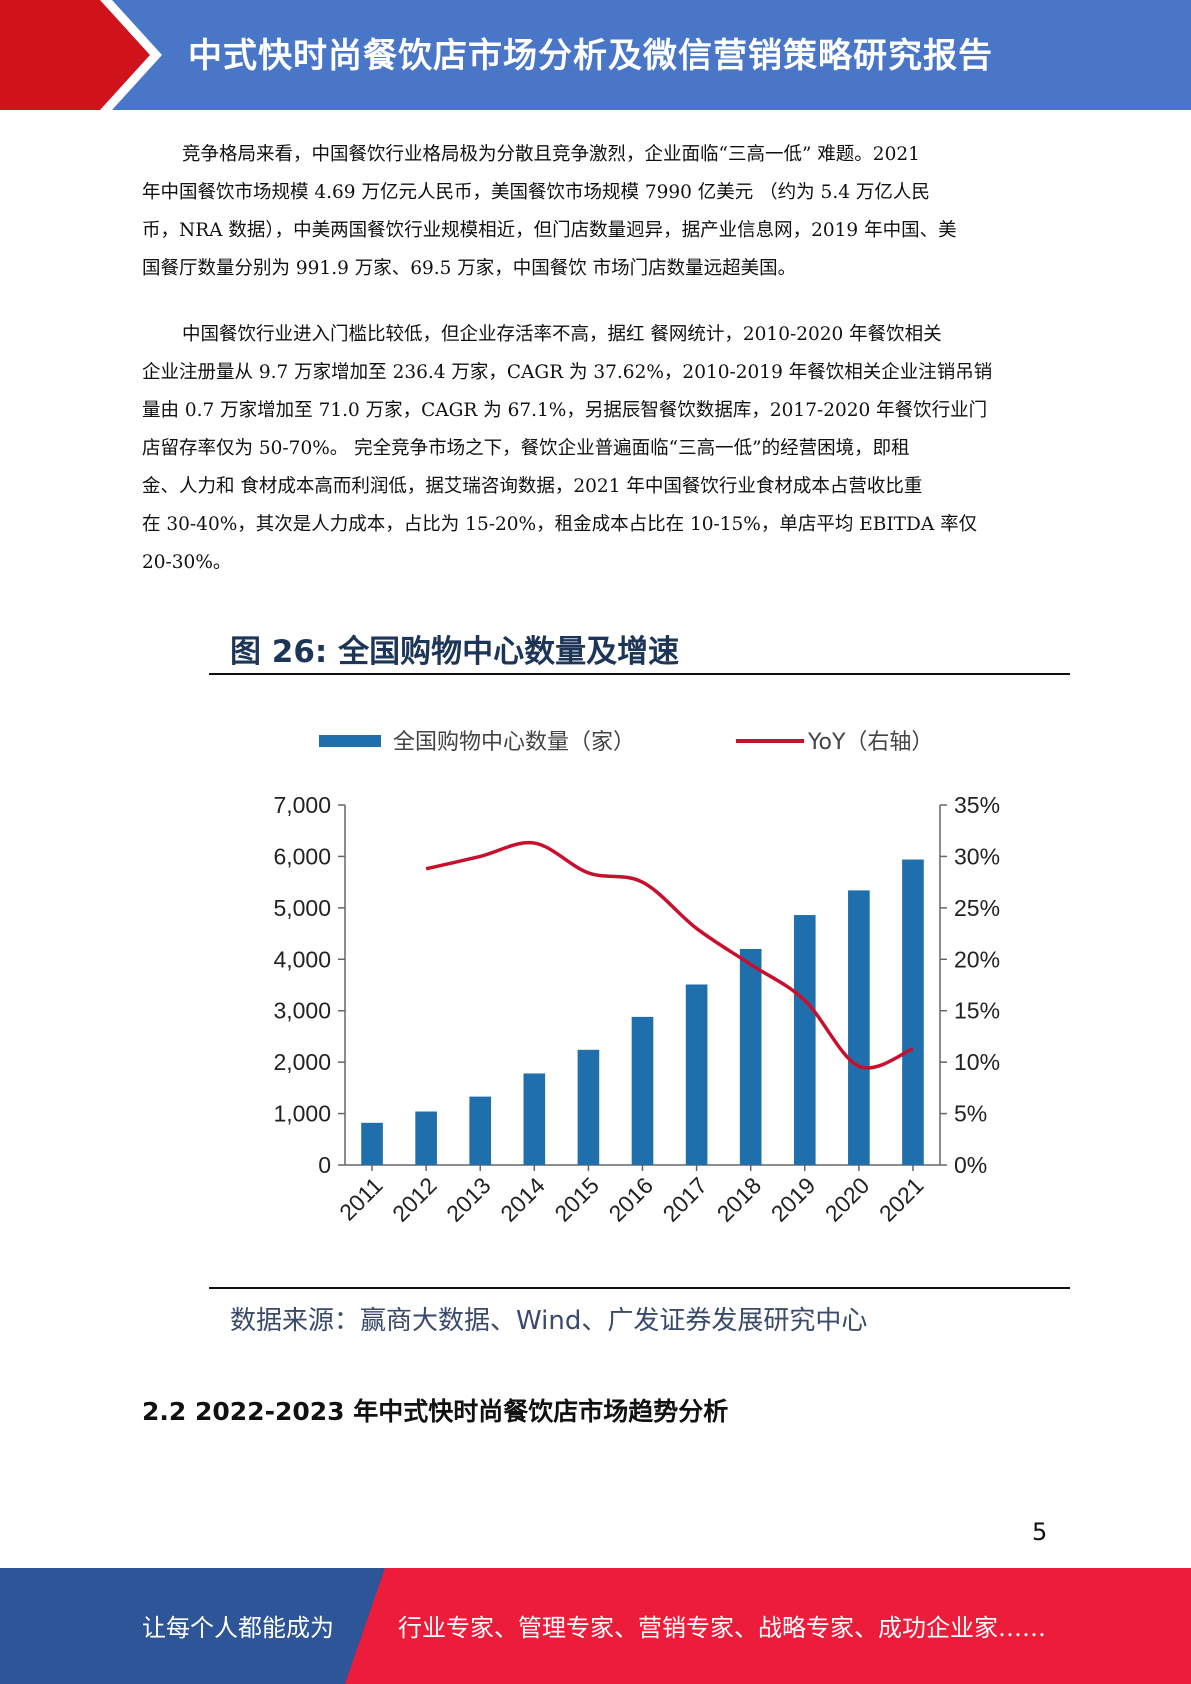 This screenshot has height=1684, width=1191. I want to click on figure-title: 图 26: 全国购物中心数量及增速, so click(455, 652).